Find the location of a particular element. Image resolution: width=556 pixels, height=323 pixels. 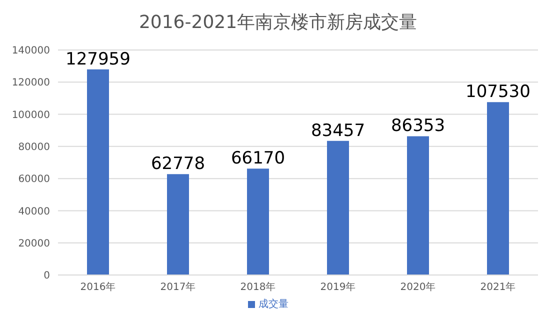

y-tick-label: 80000 is located at coordinates (34, 147).